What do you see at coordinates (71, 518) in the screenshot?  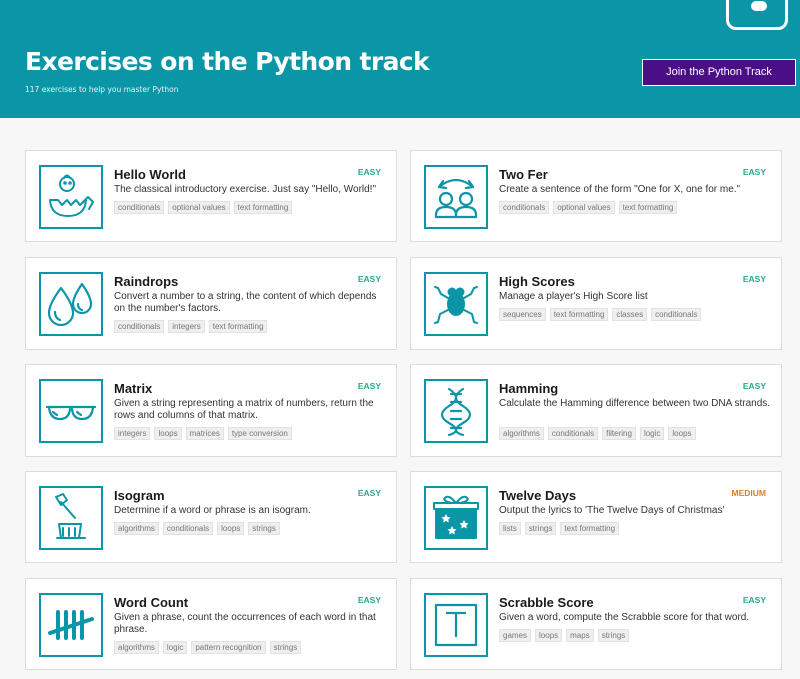 I see `axe-stump-icon` at bounding box center [71, 518].